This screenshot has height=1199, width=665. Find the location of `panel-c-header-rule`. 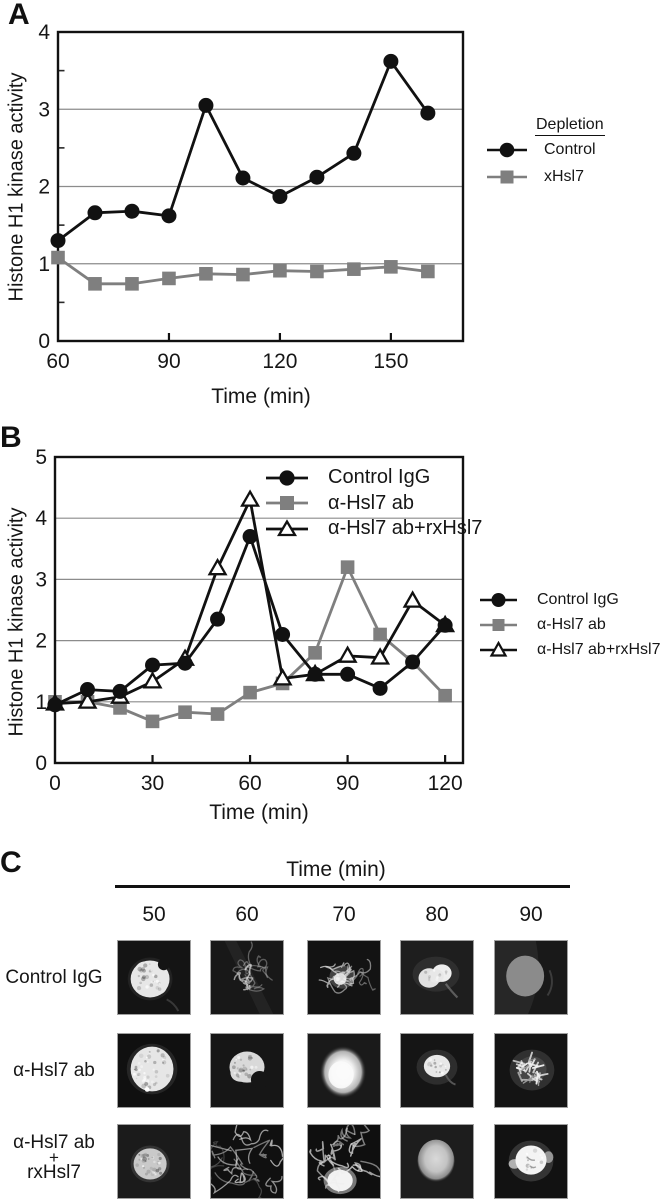

panel-c-header-rule is located at coordinates (342, 886).